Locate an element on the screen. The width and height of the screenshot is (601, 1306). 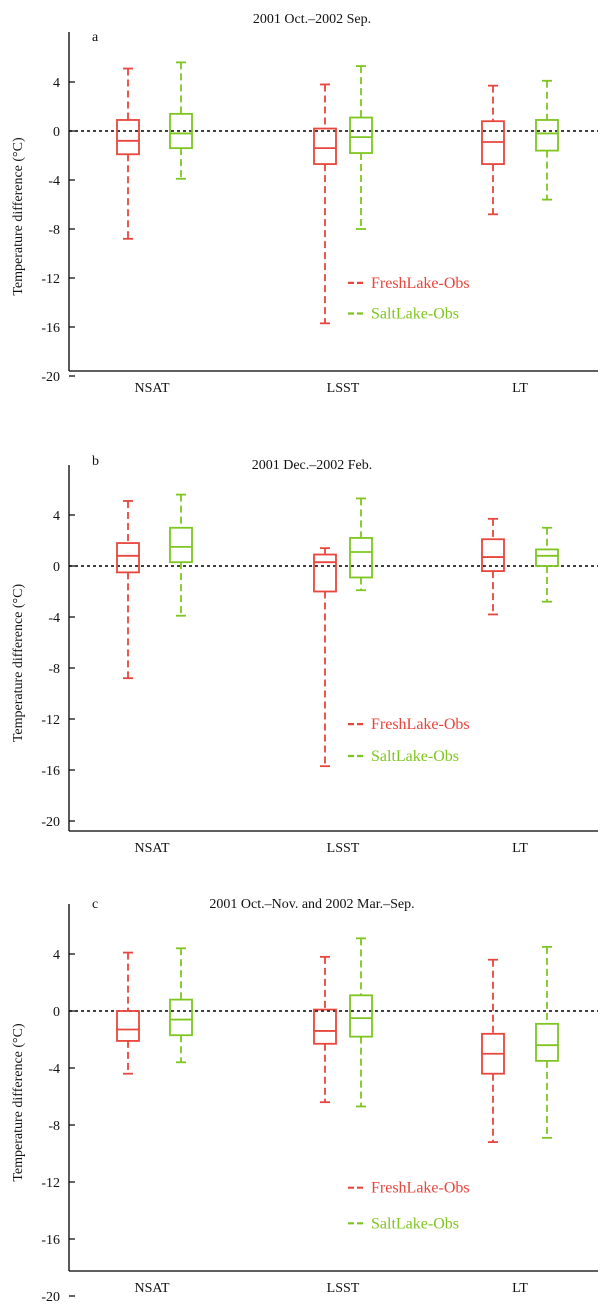
panel-title: 2001 Oct.–2002 Sep. is located at coordinates (312, 19).